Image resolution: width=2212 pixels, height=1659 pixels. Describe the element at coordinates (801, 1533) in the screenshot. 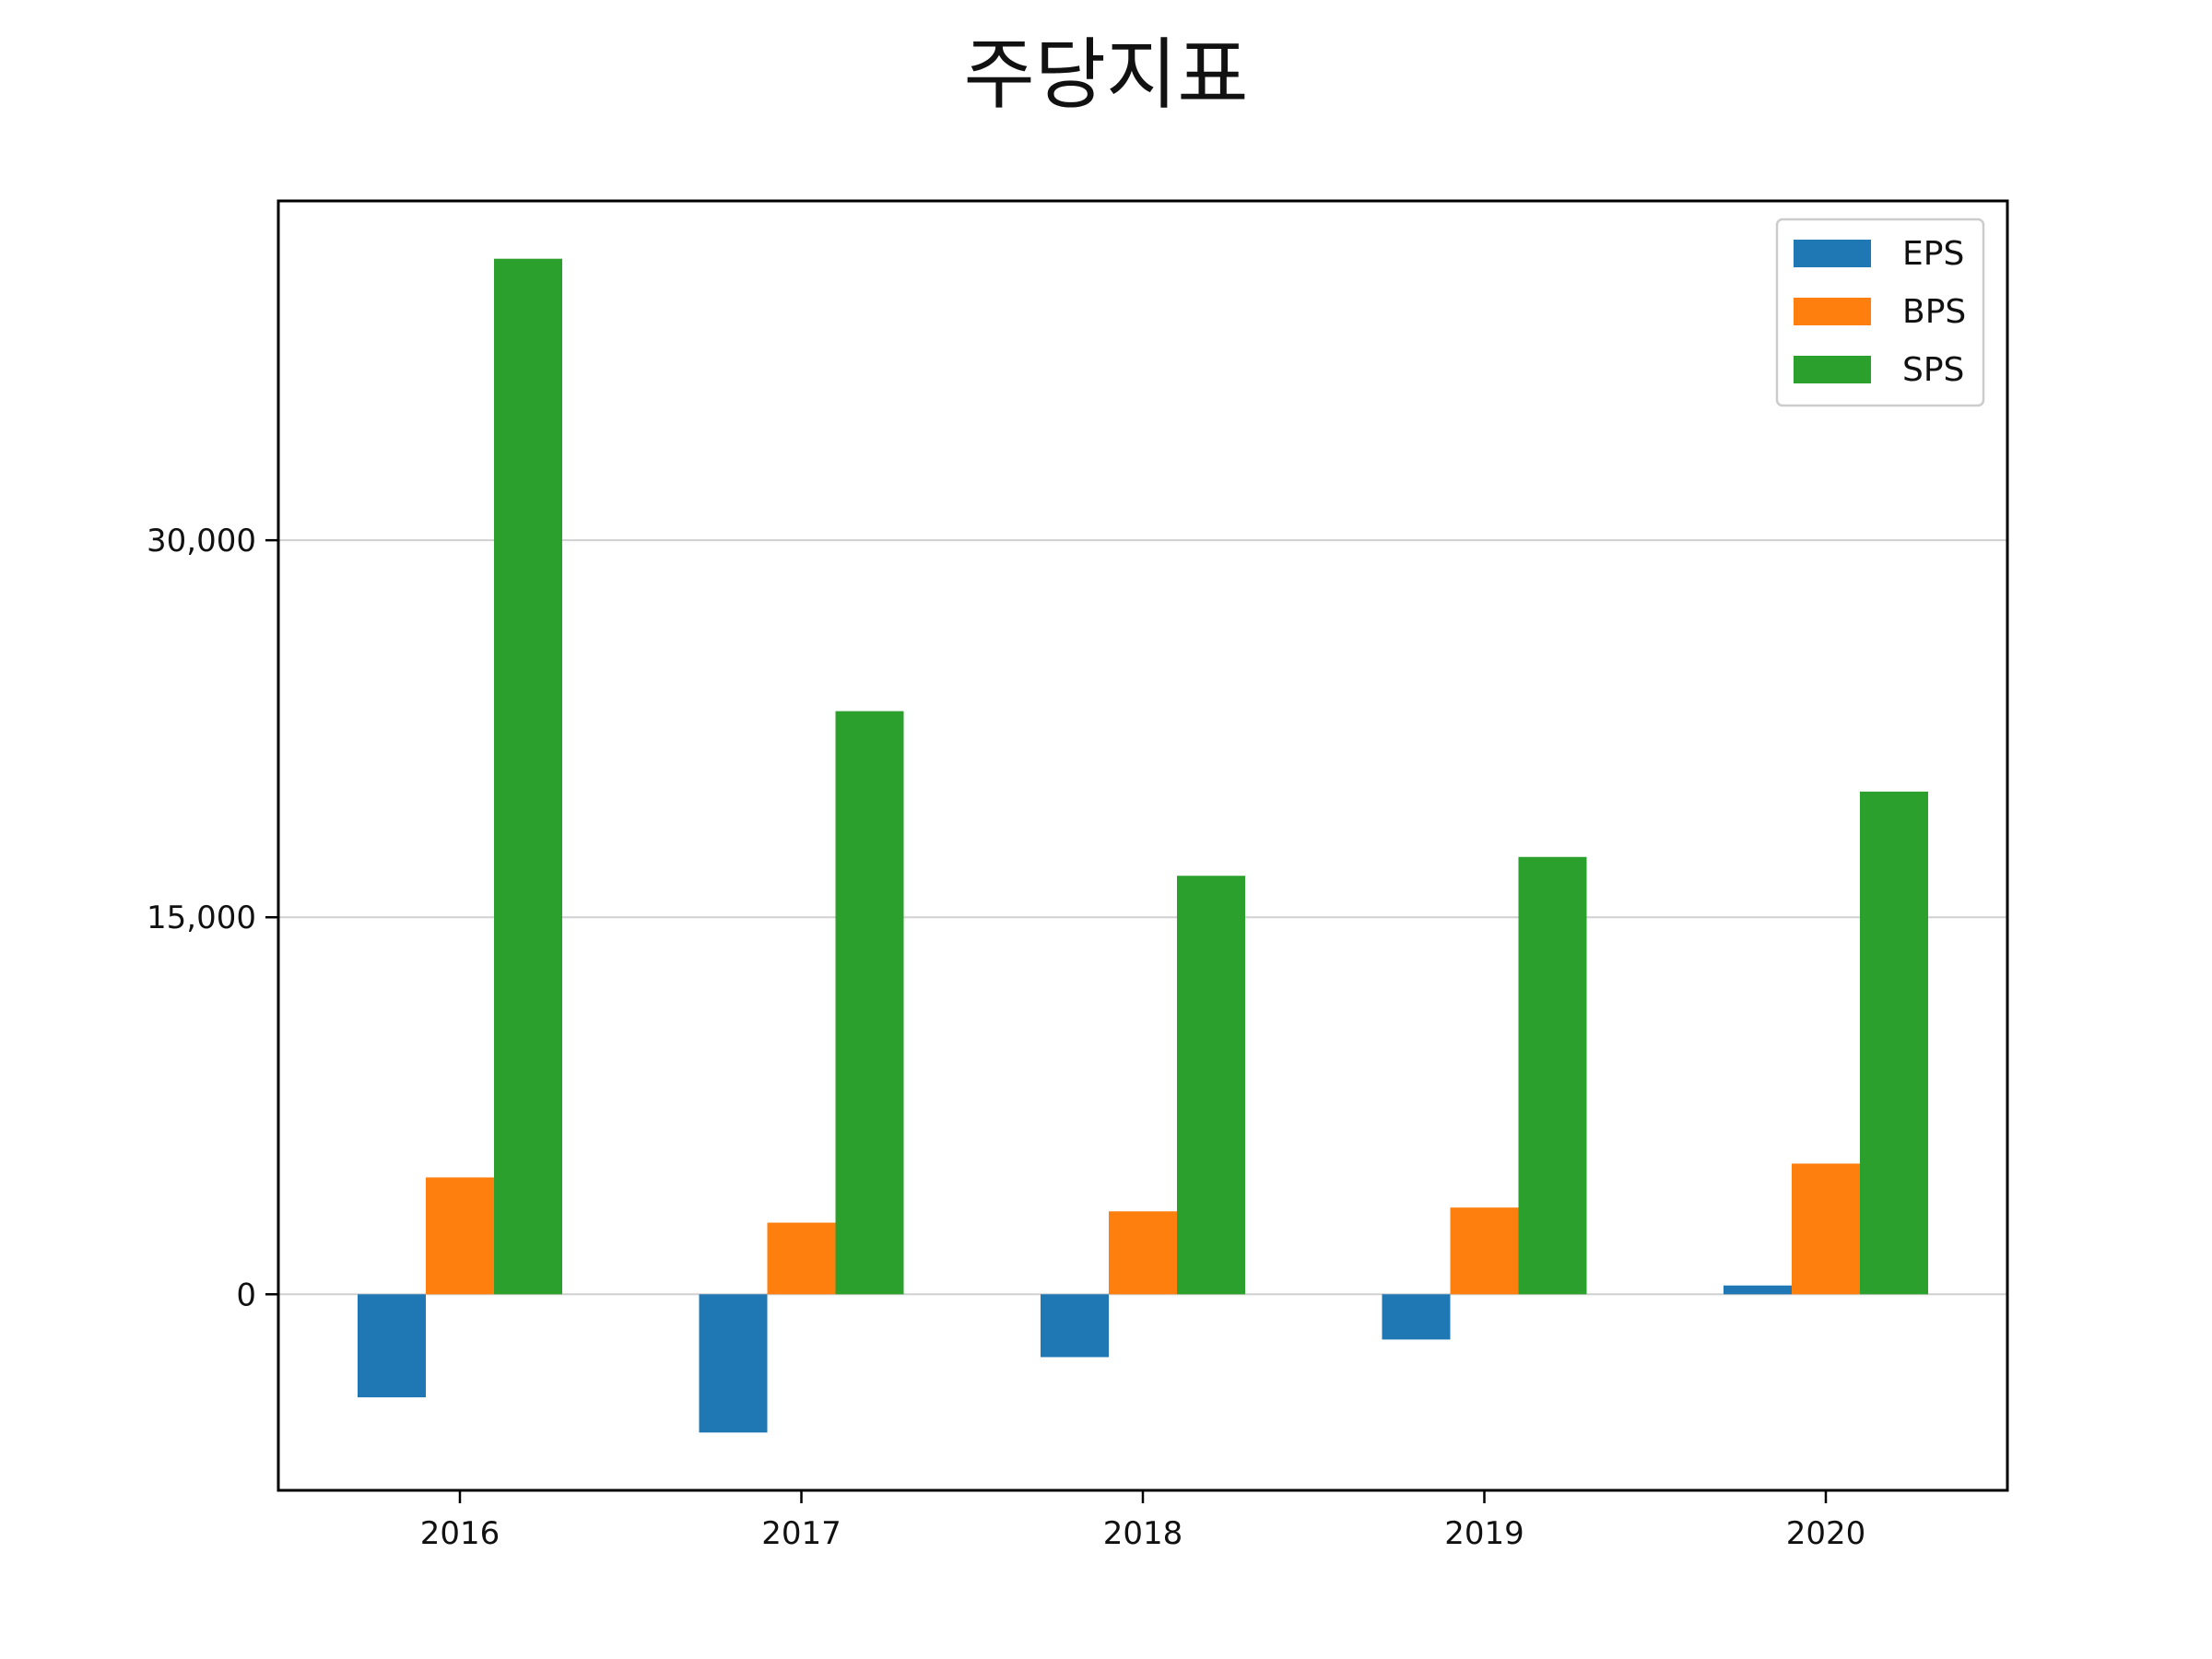

I see `x-tick-label: 2017` at that location.